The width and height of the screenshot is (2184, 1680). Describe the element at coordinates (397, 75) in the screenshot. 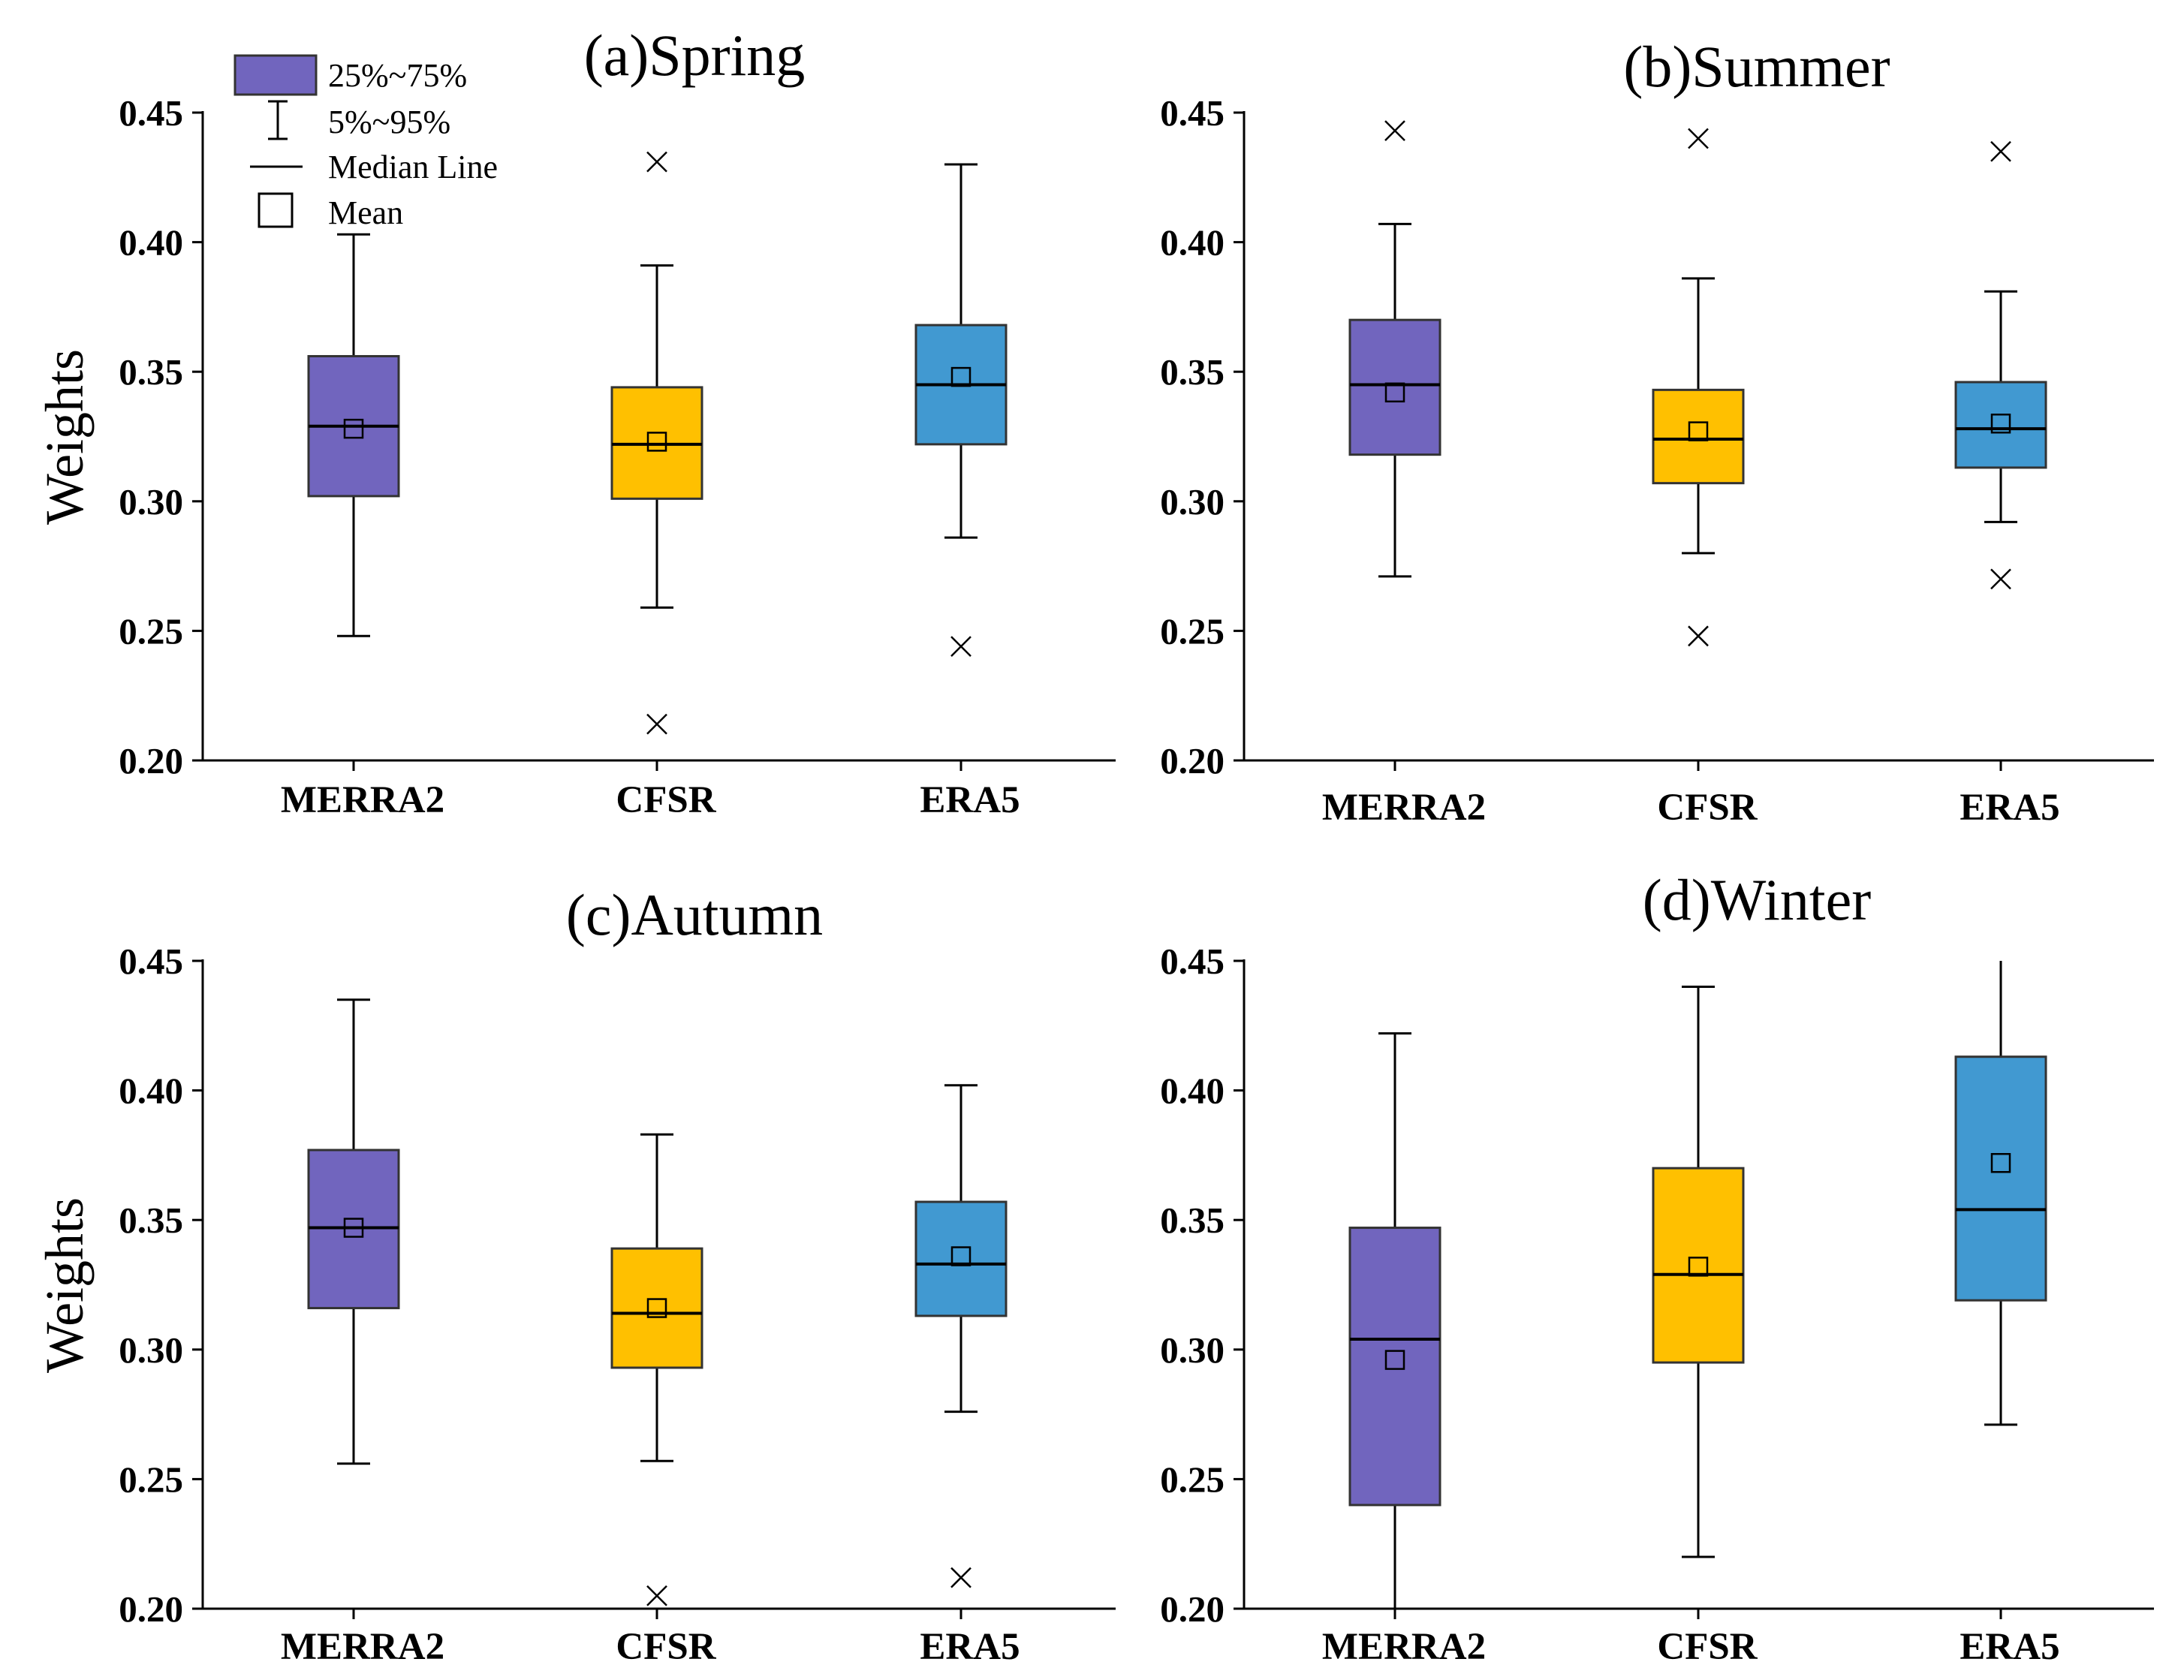

I see `legend-label: 25%~75%` at that location.